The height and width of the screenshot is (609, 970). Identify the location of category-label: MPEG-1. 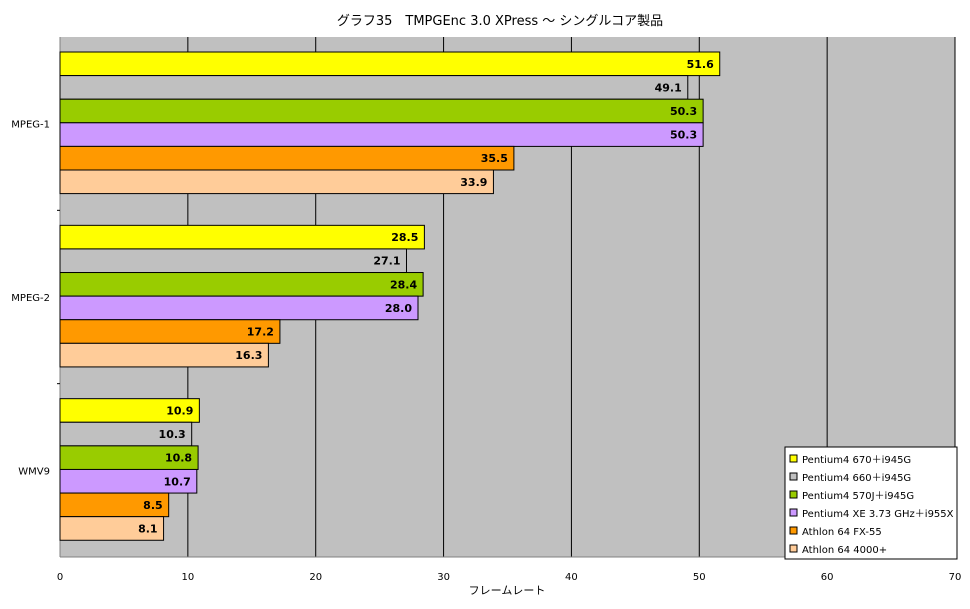
(30, 125).